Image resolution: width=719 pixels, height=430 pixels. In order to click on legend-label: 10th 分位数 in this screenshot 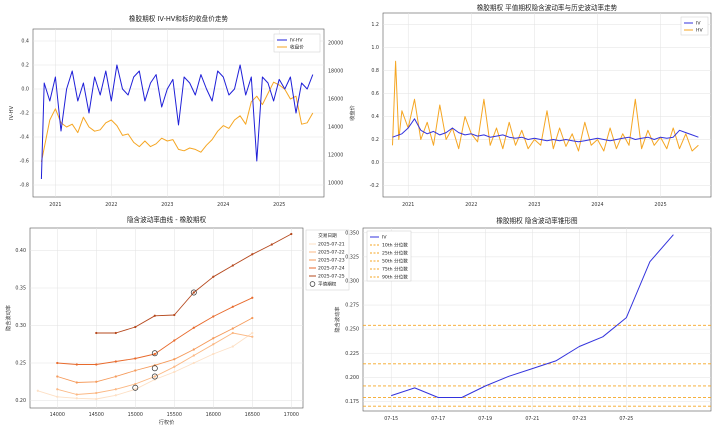, I will do `click(395, 245)`.